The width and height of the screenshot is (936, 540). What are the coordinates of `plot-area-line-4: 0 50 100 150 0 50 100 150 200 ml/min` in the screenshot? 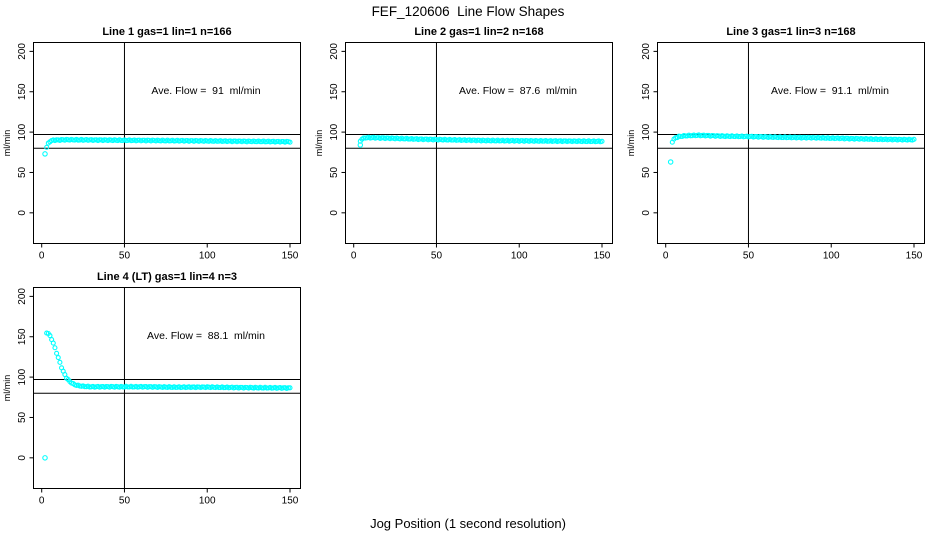 It's located at (151, 397).